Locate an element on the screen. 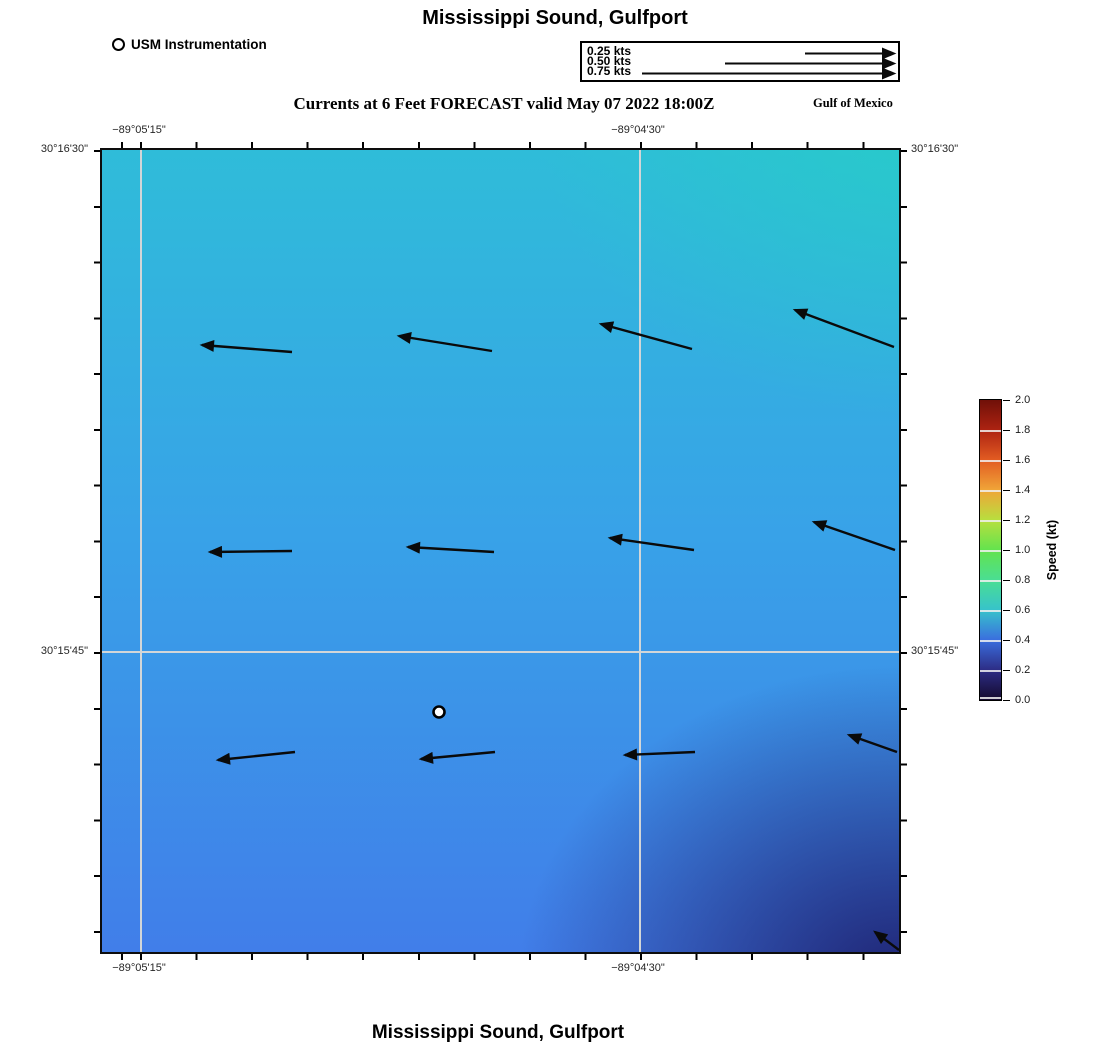  lat-label-right-north: 30°16'30" is located at coordinates (935, 149).